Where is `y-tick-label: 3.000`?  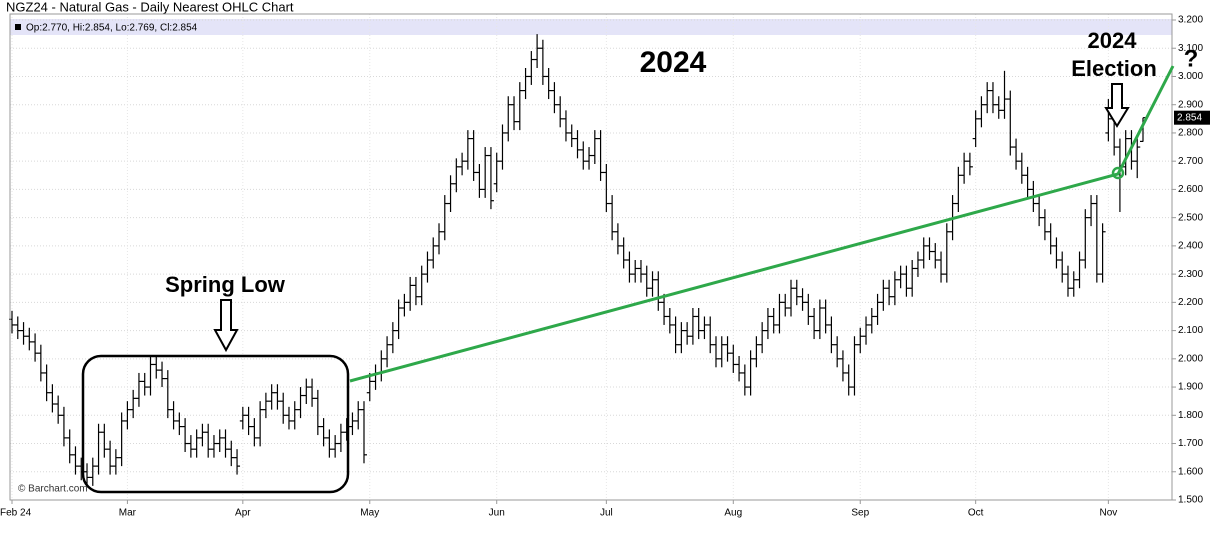
y-tick-label: 3.000 is located at coordinates (1190, 76).